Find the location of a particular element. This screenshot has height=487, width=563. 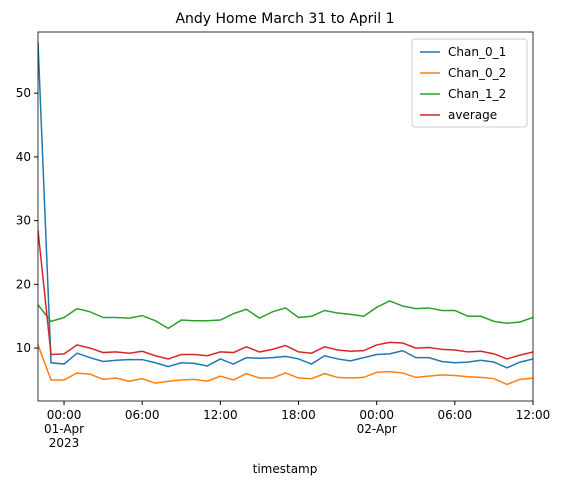

y-tick-label: 40 is located at coordinates (23, 157).